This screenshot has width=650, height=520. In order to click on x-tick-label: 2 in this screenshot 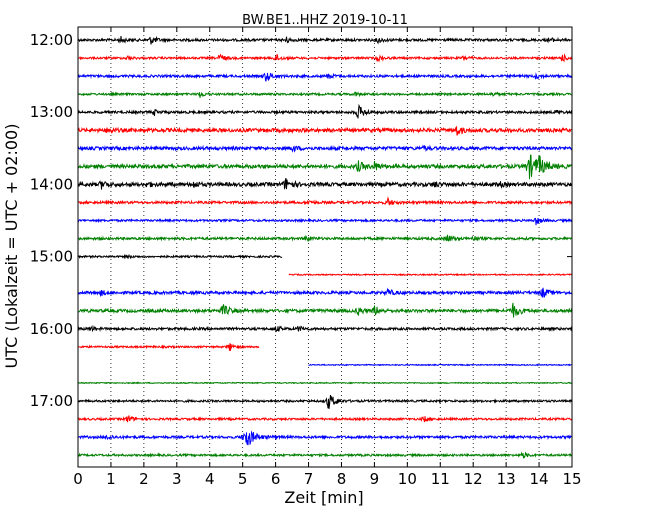, I will do `click(144, 479)`.